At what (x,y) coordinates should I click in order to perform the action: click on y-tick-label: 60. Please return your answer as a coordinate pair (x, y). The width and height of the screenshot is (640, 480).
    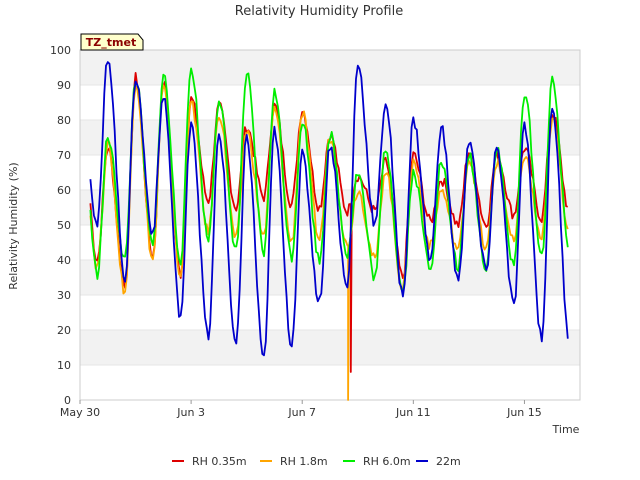
    Looking at the image, I should click on (64, 190).